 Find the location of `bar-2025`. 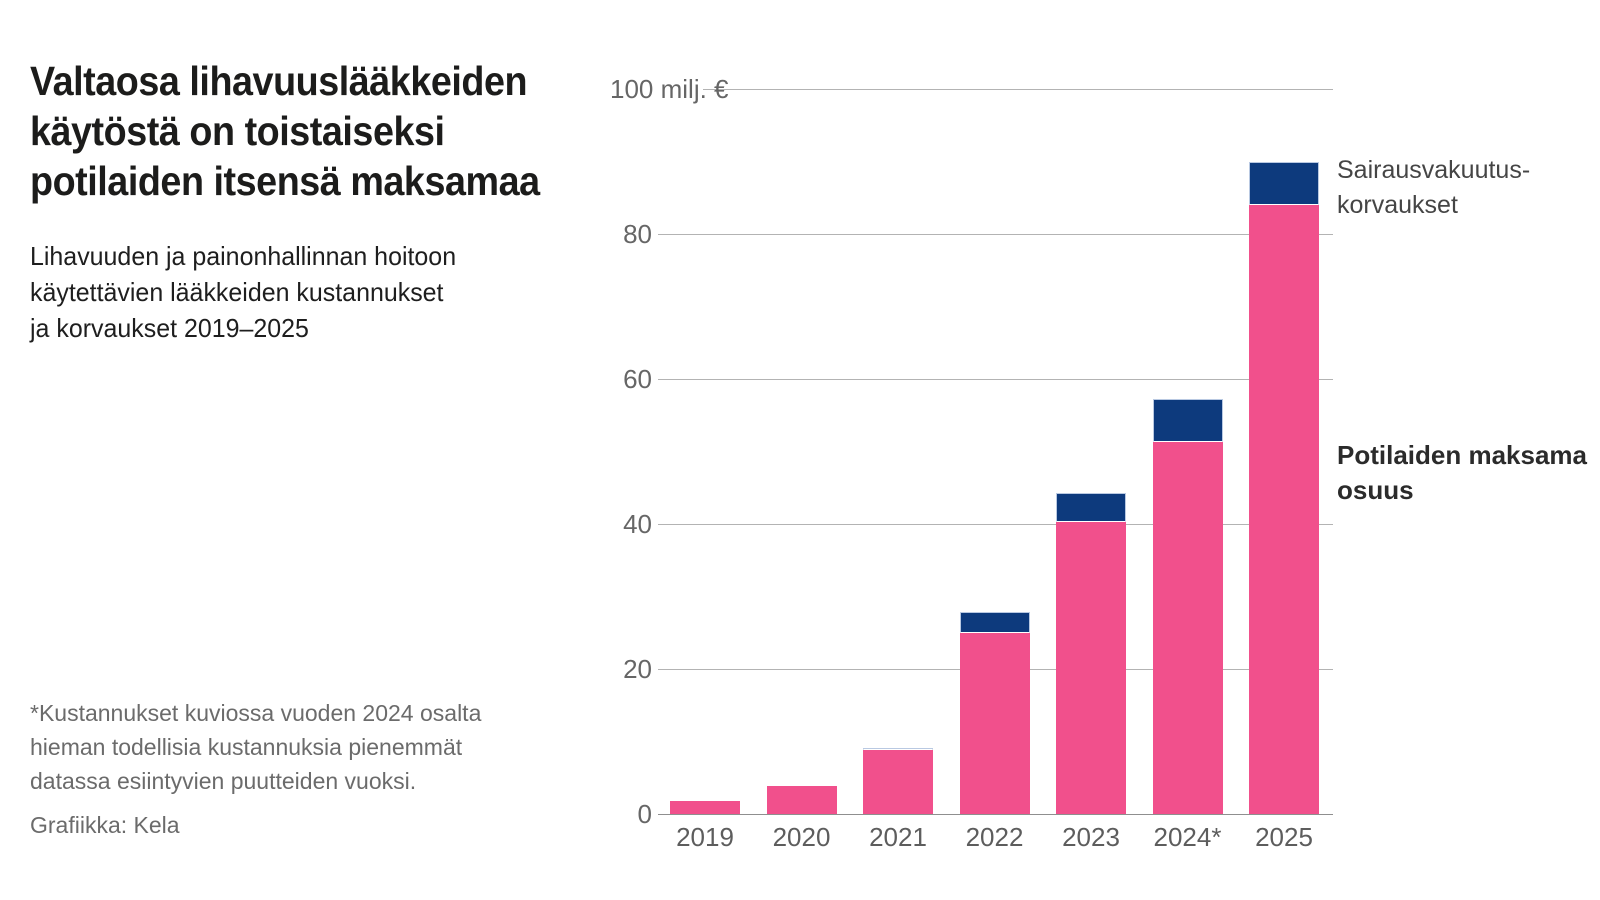

bar-2025 is located at coordinates (1284, 487).